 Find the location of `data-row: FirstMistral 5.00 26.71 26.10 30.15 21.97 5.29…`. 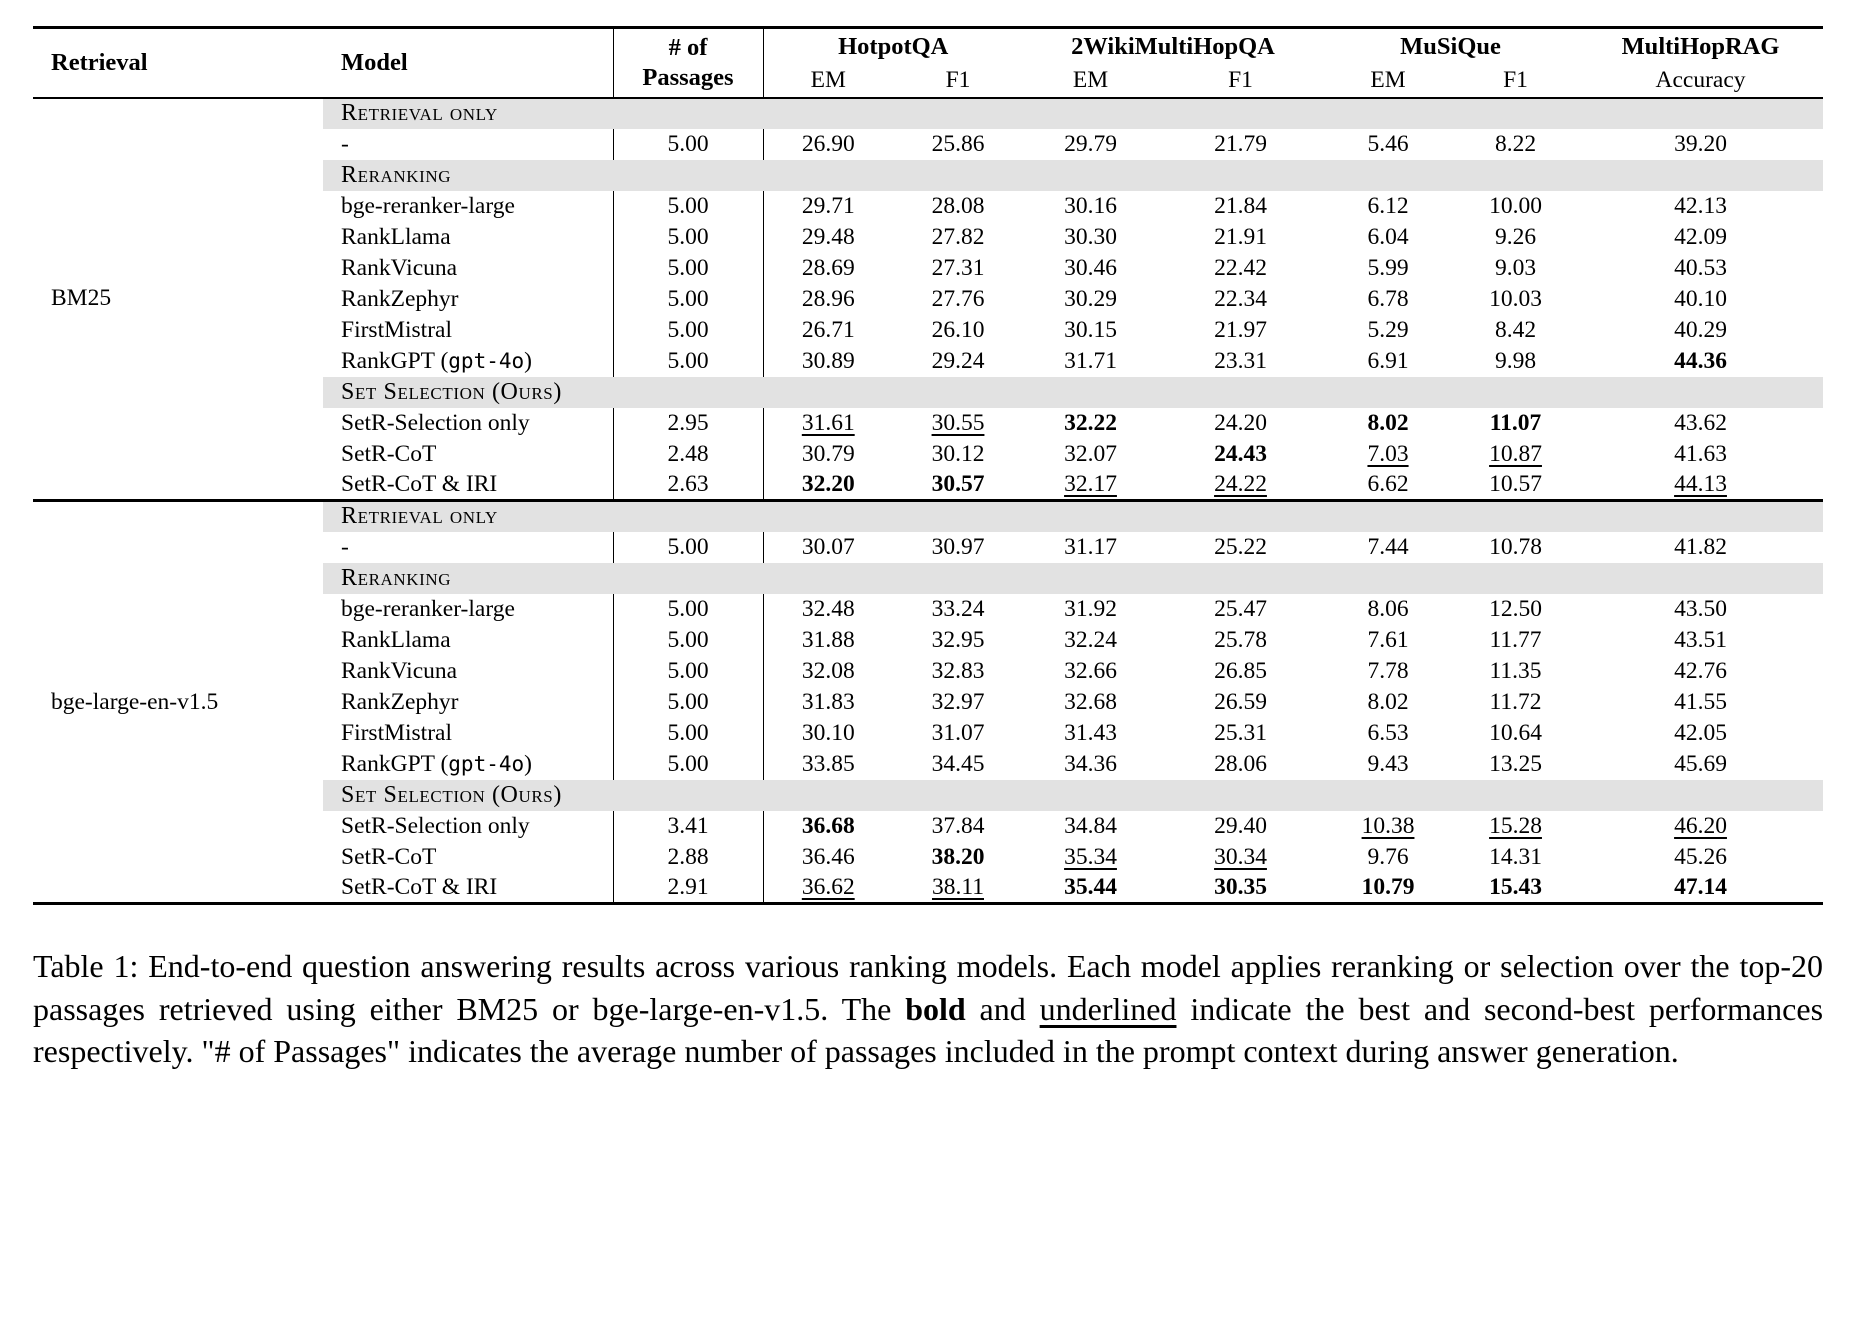

data-row: FirstMistral 5.00 26.71 26.10 30.15 21.97 5.29… is located at coordinates (928, 330).